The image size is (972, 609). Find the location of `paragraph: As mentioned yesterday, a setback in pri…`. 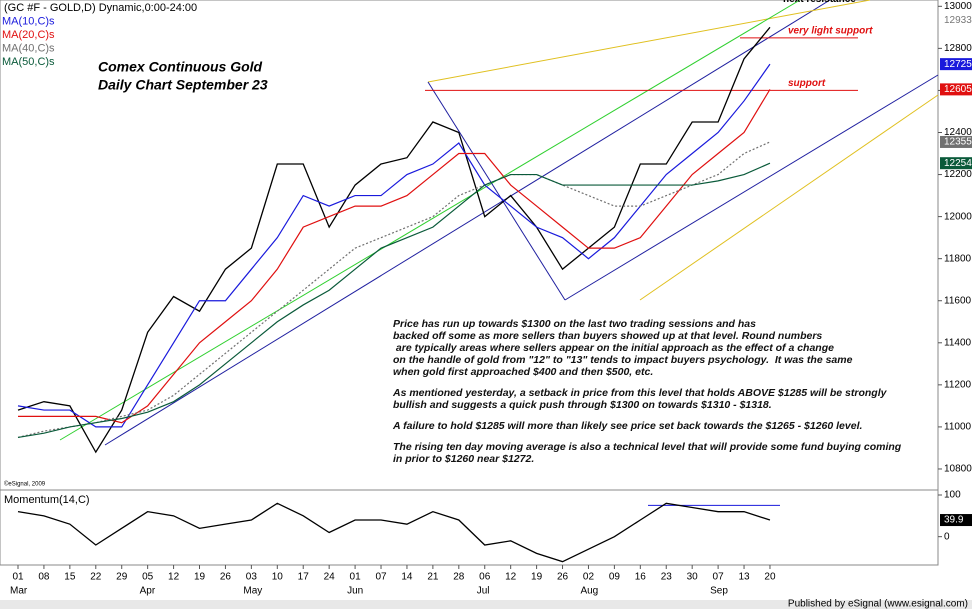

paragraph: As mentioned yesterday, a setback in pri… is located at coordinates (663, 399).